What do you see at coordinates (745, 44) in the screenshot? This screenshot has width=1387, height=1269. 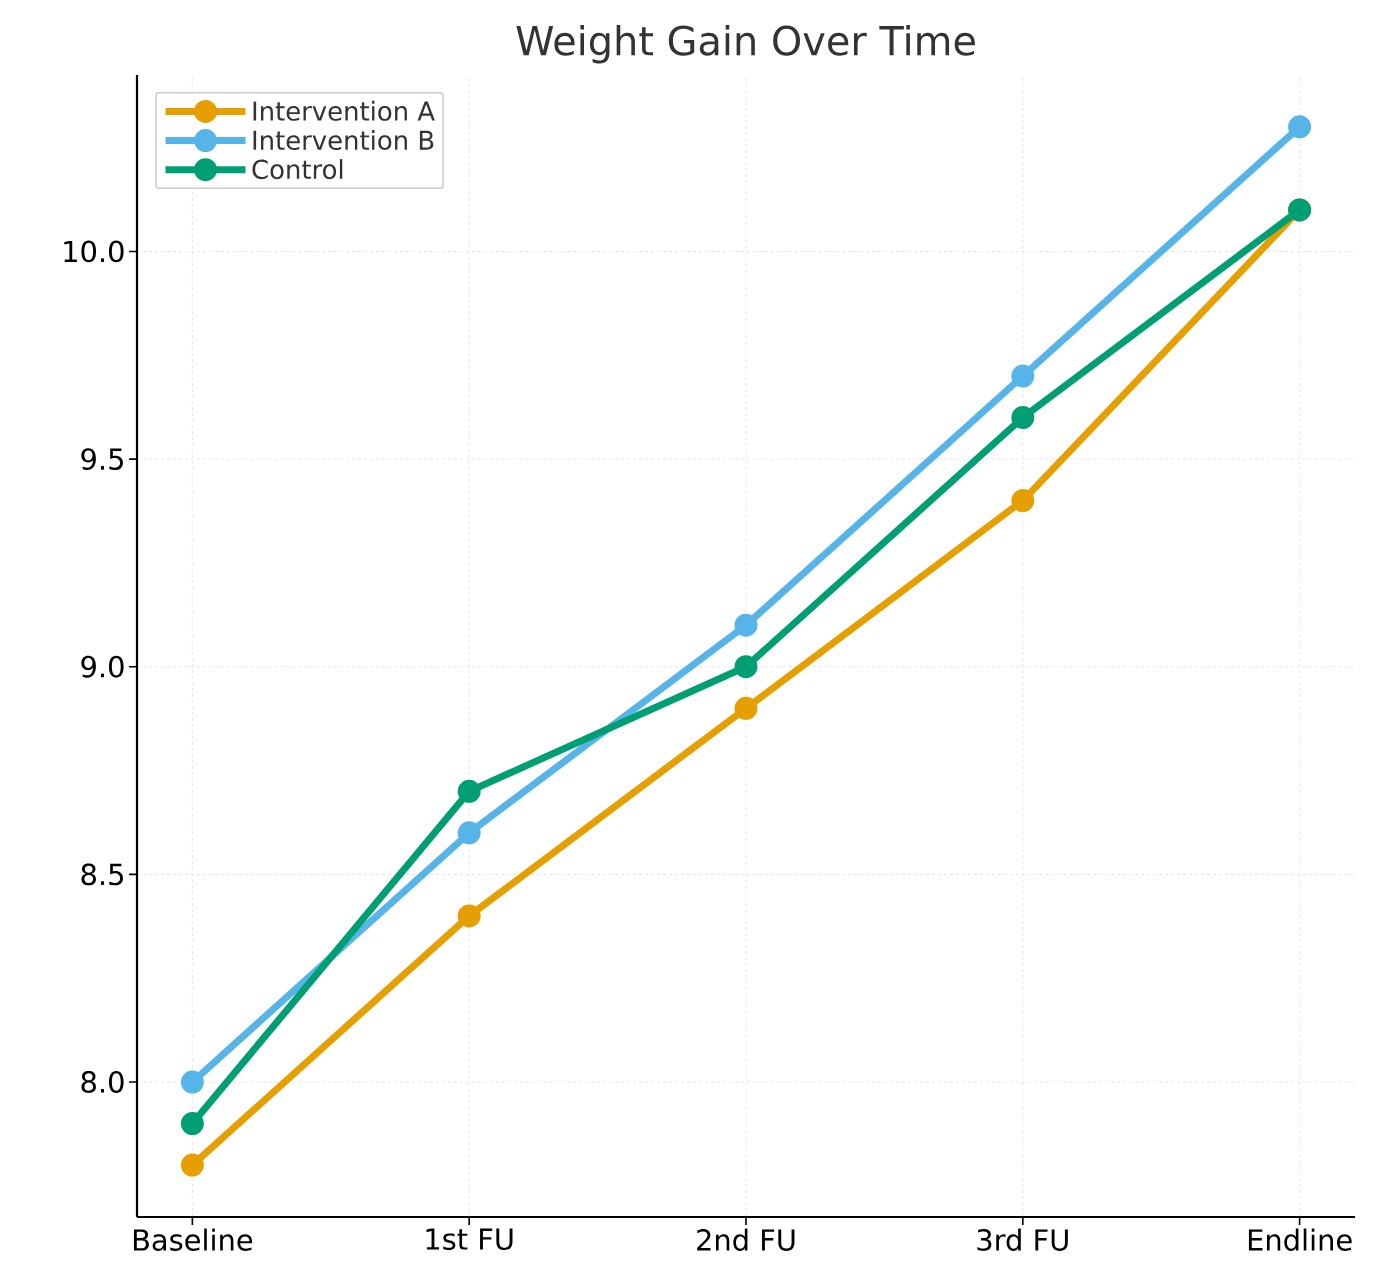 I see `chart-title: Weight Gain Over Time` at bounding box center [745, 44].